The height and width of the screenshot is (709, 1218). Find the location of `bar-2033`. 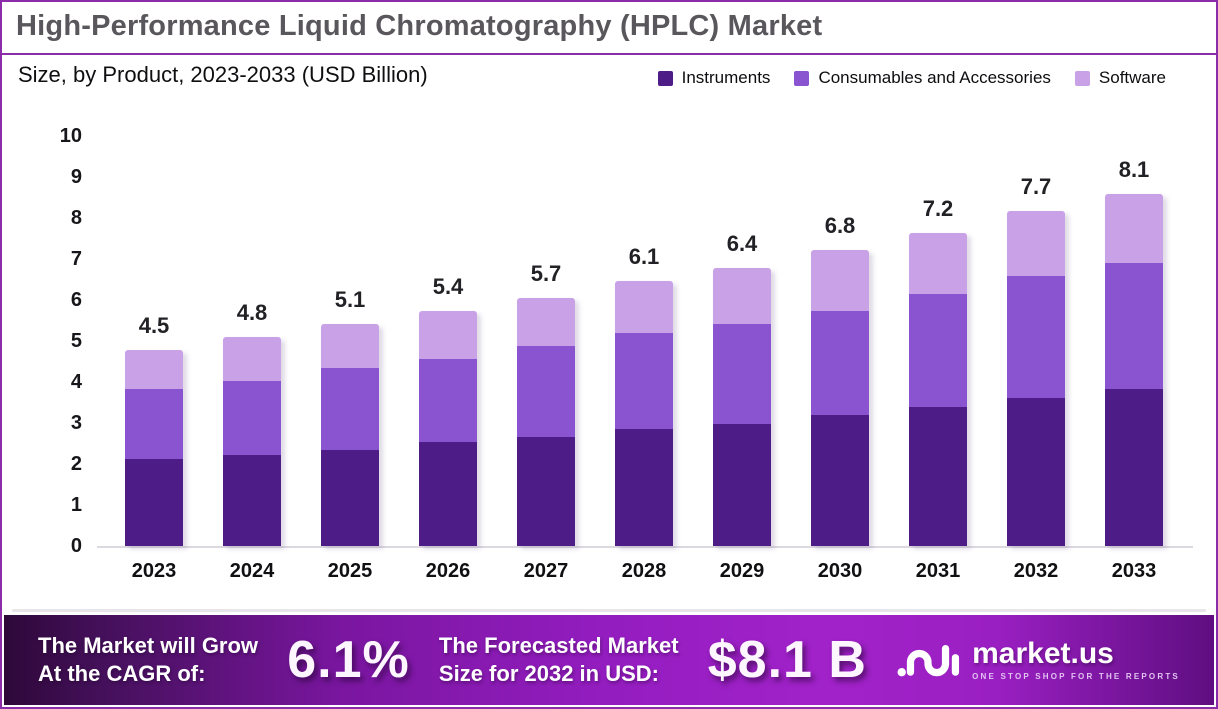

bar-2033 is located at coordinates (1134, 369).